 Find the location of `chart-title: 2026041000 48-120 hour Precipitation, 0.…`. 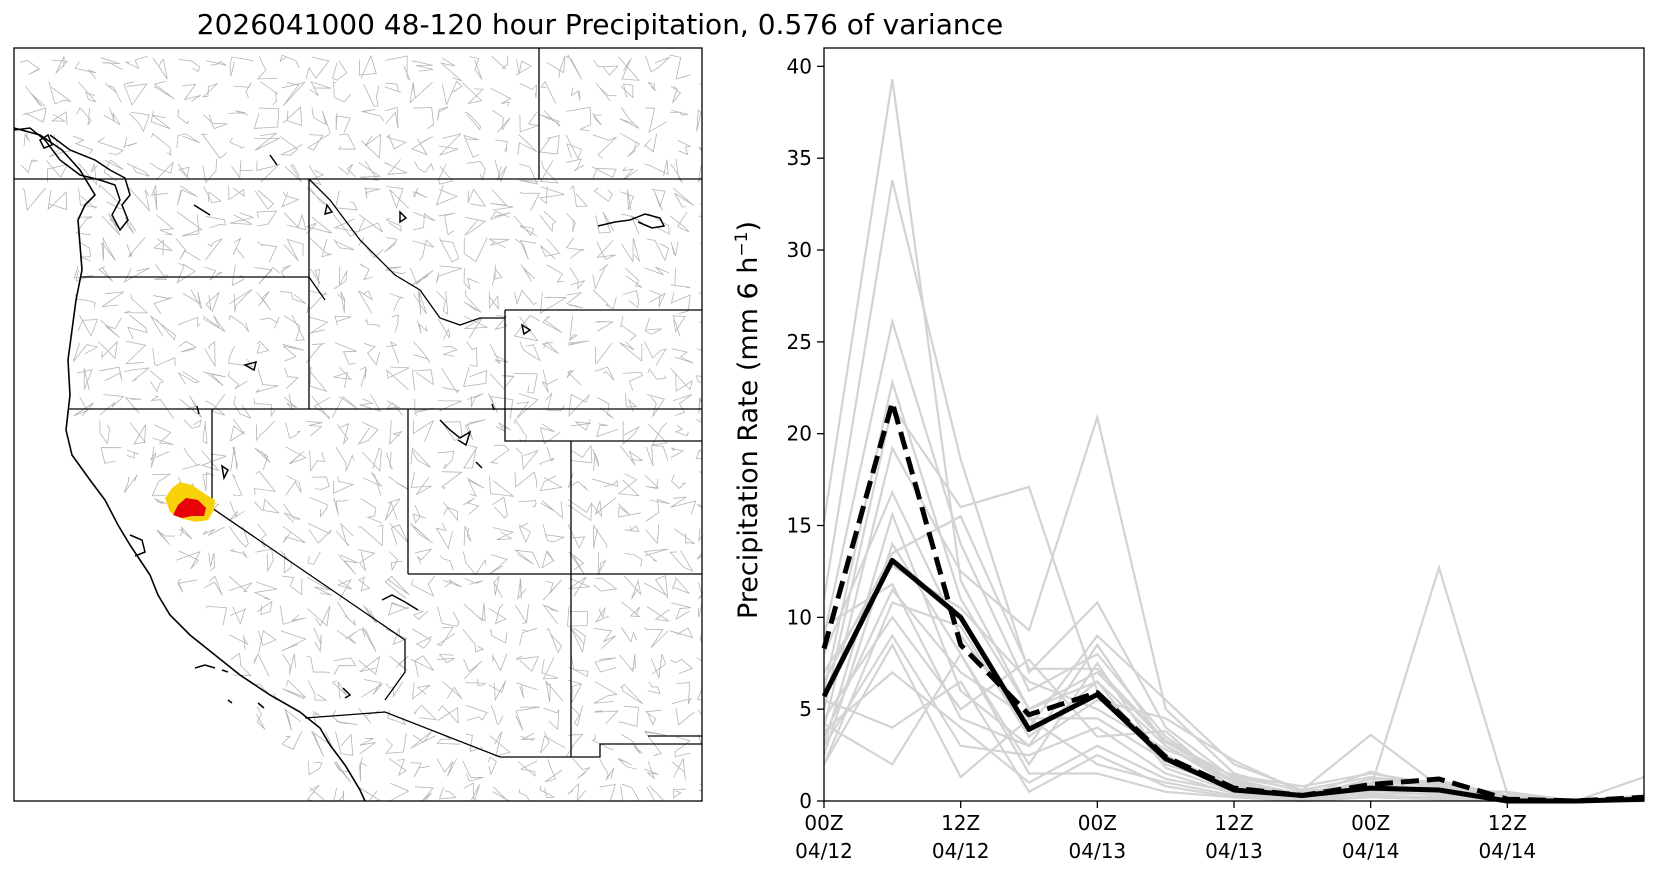

chart-title: 2026041000 48-120 hour Precipitation, 0.… is located at coordinates (600, 24).